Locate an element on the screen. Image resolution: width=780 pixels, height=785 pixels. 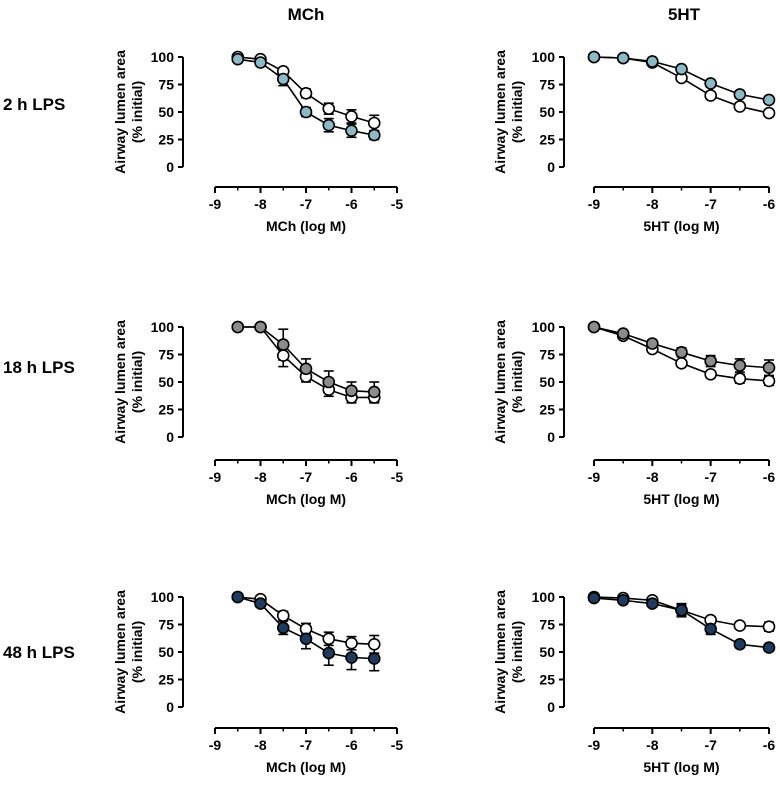
column-title-mch: MCh is located at coordinates (306, 14).